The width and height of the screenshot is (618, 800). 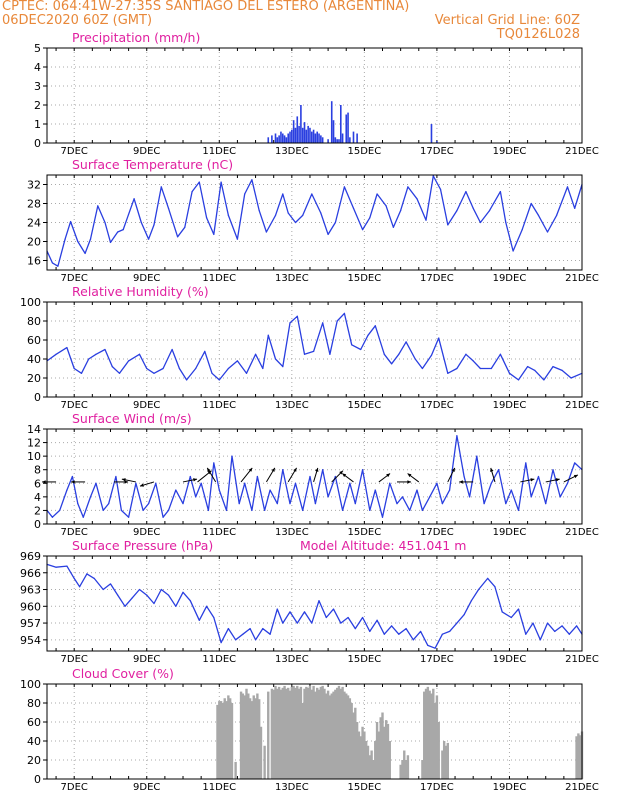 What do you see at coordinates (140, 291) in the screenshot?
I see `humidity-title: Relative Humidity (%)` at bounding box center [140, 291].